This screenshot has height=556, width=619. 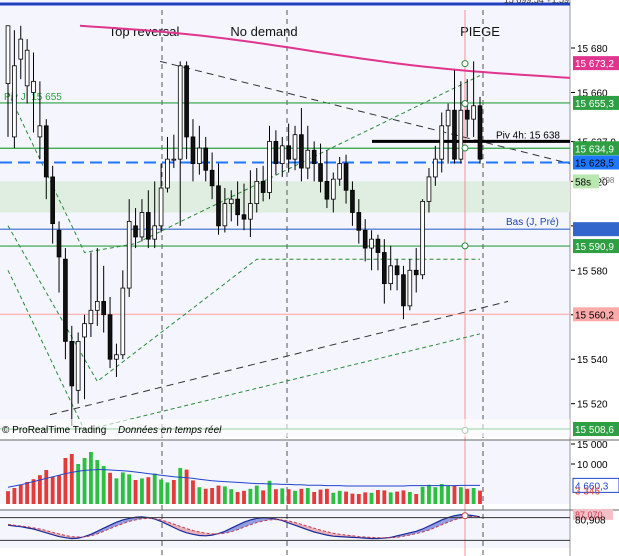 I want to click on volume-last-label: 3 346, so click(x=587, y=492).